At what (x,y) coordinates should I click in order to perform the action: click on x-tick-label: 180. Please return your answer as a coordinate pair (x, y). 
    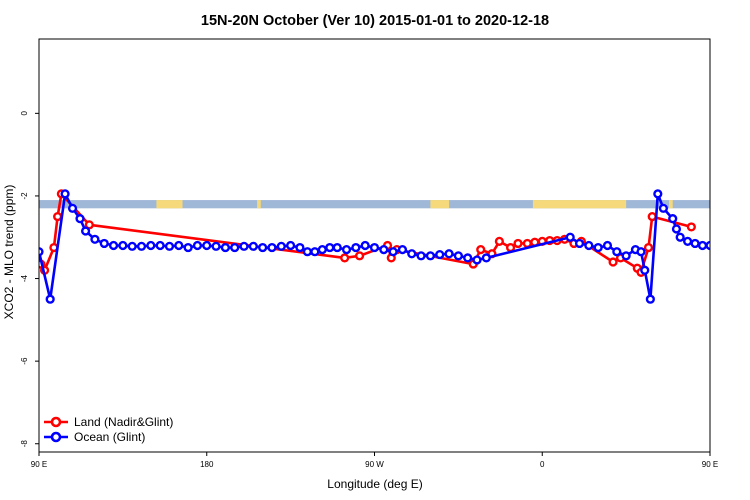
    Looking at the image, I should click on (207, 464).